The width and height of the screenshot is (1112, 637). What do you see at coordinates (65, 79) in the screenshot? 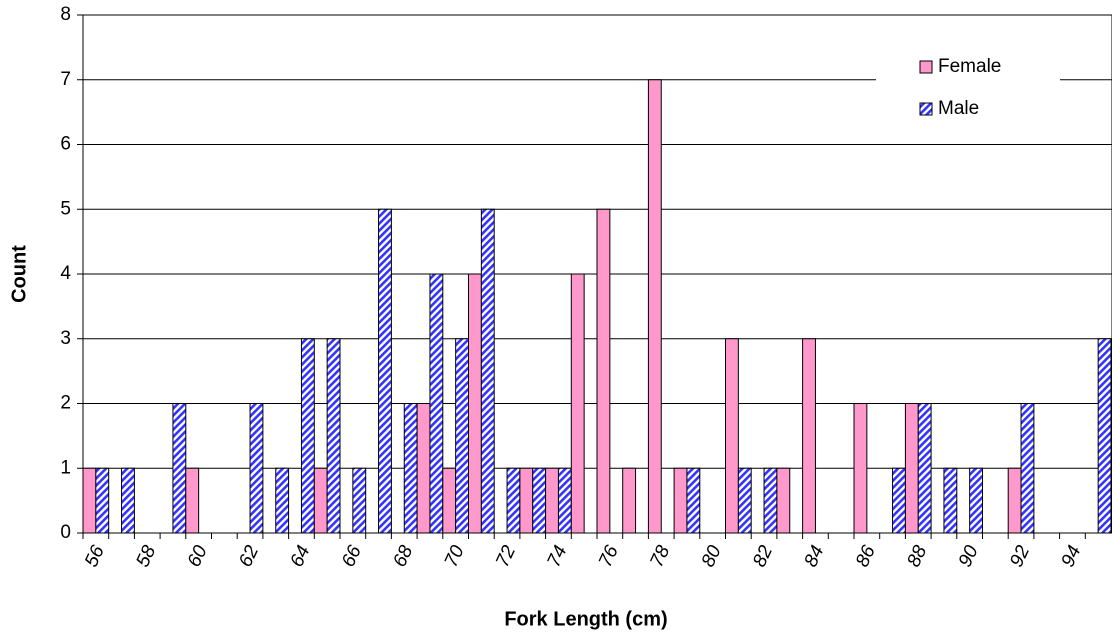
I see `y-tick-label: 7` at bounding box center [65, 79].